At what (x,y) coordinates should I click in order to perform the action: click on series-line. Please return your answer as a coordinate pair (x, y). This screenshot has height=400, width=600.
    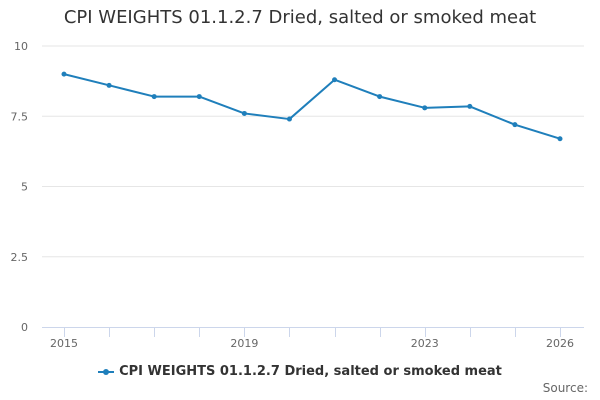
    Looking at the image, I should click on (312, 106).